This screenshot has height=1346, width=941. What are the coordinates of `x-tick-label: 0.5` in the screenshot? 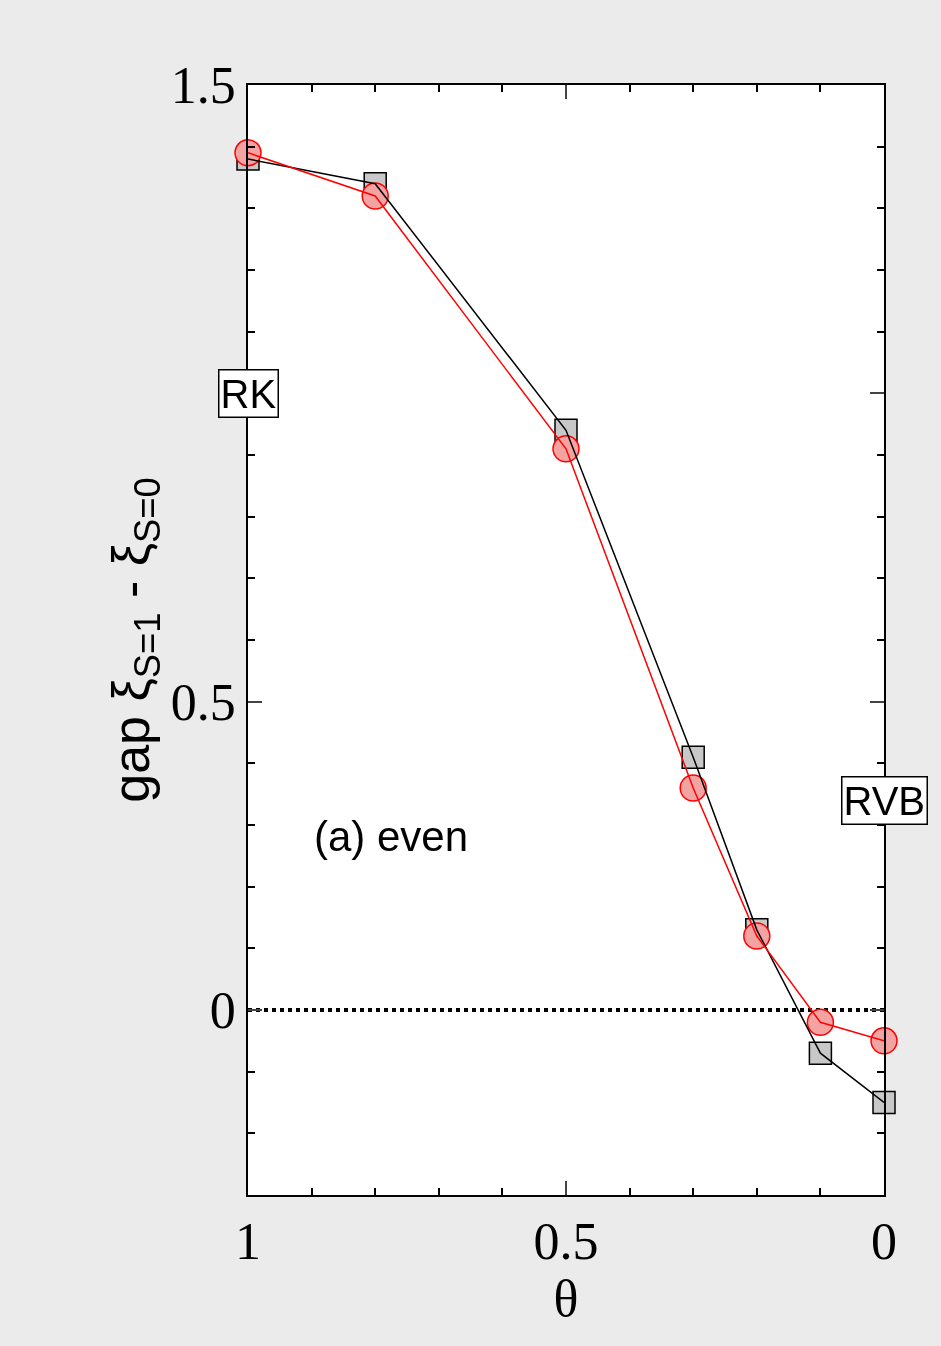 It's located at (566, 1242).